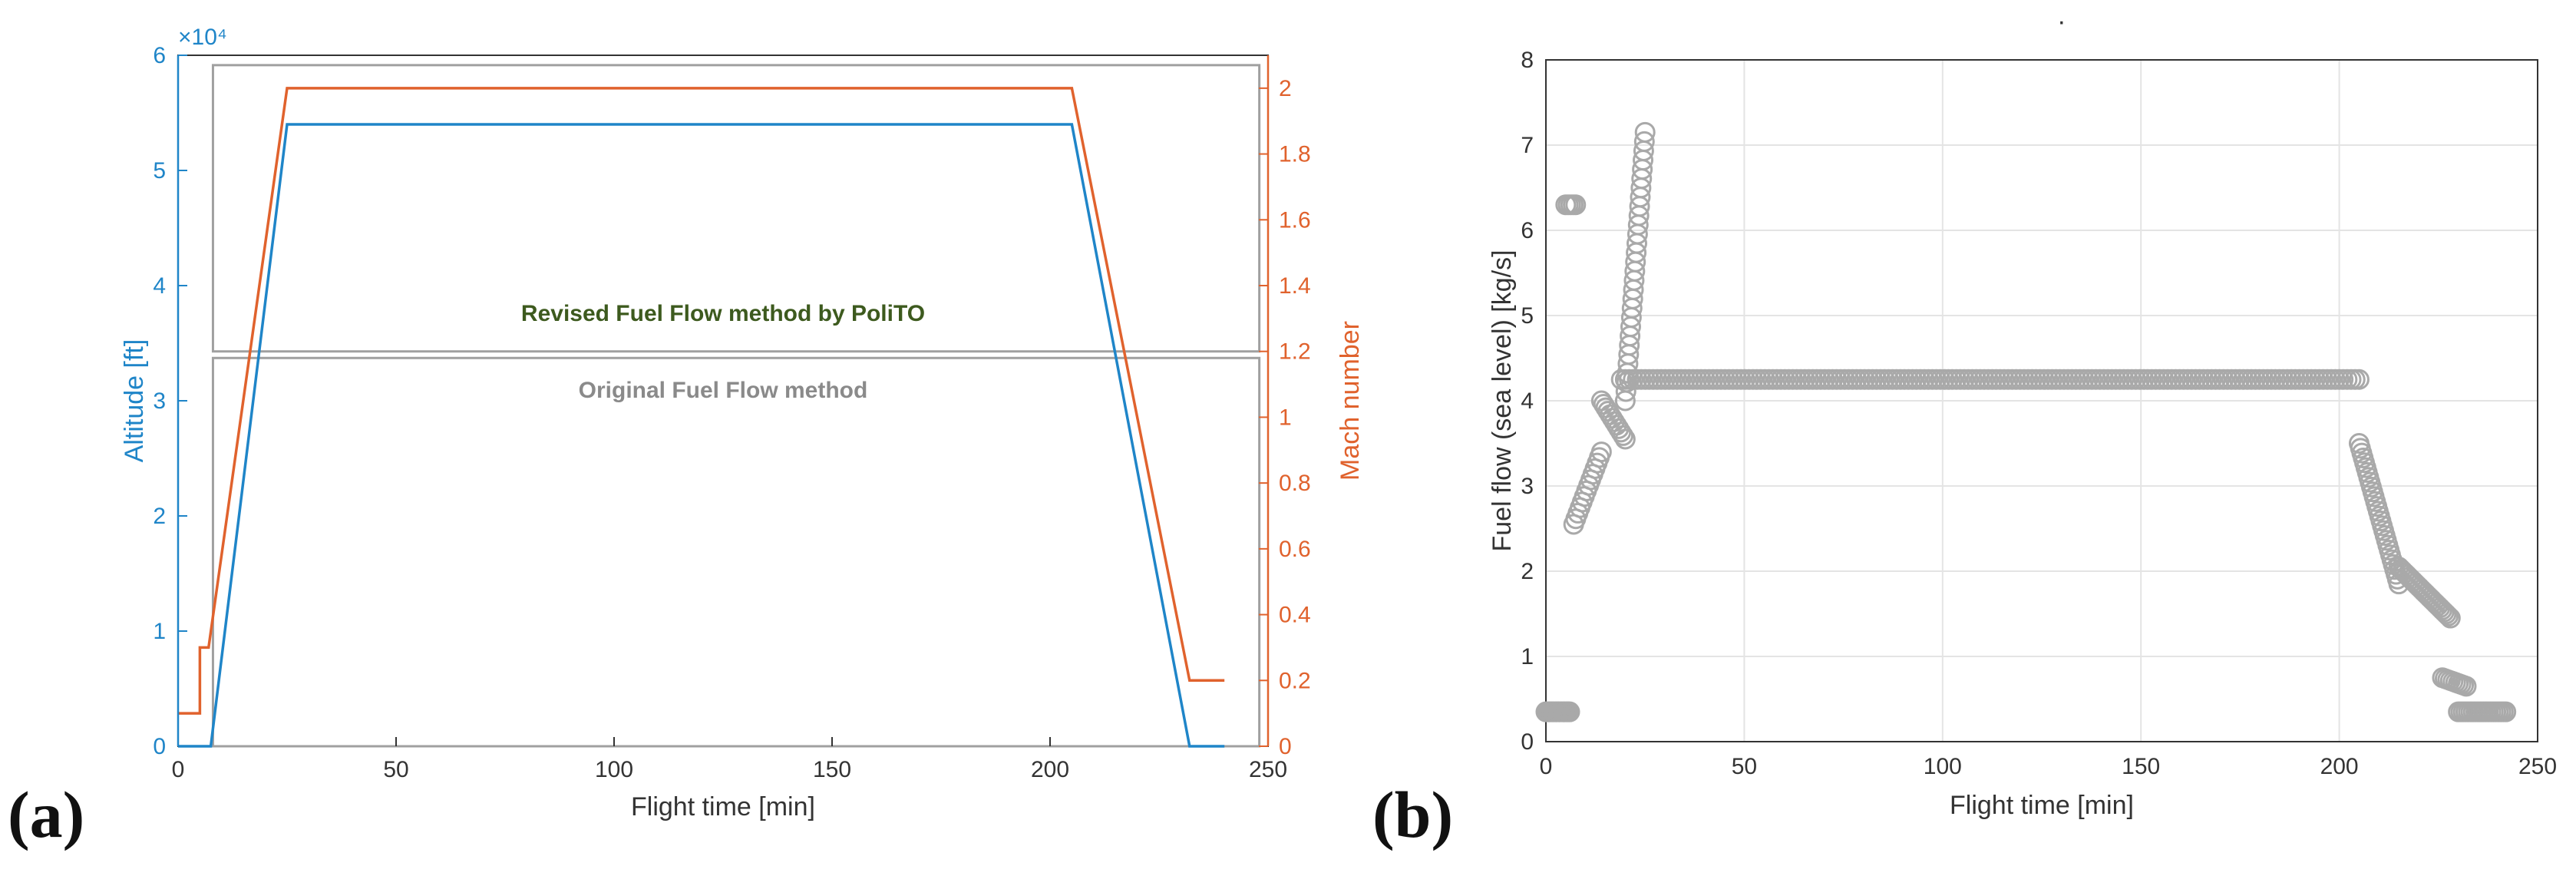  What do you see at coordinates (1527, 571) in the screenshot?
I see `y-tick-label: 2` at bounding box center [1527, 571].